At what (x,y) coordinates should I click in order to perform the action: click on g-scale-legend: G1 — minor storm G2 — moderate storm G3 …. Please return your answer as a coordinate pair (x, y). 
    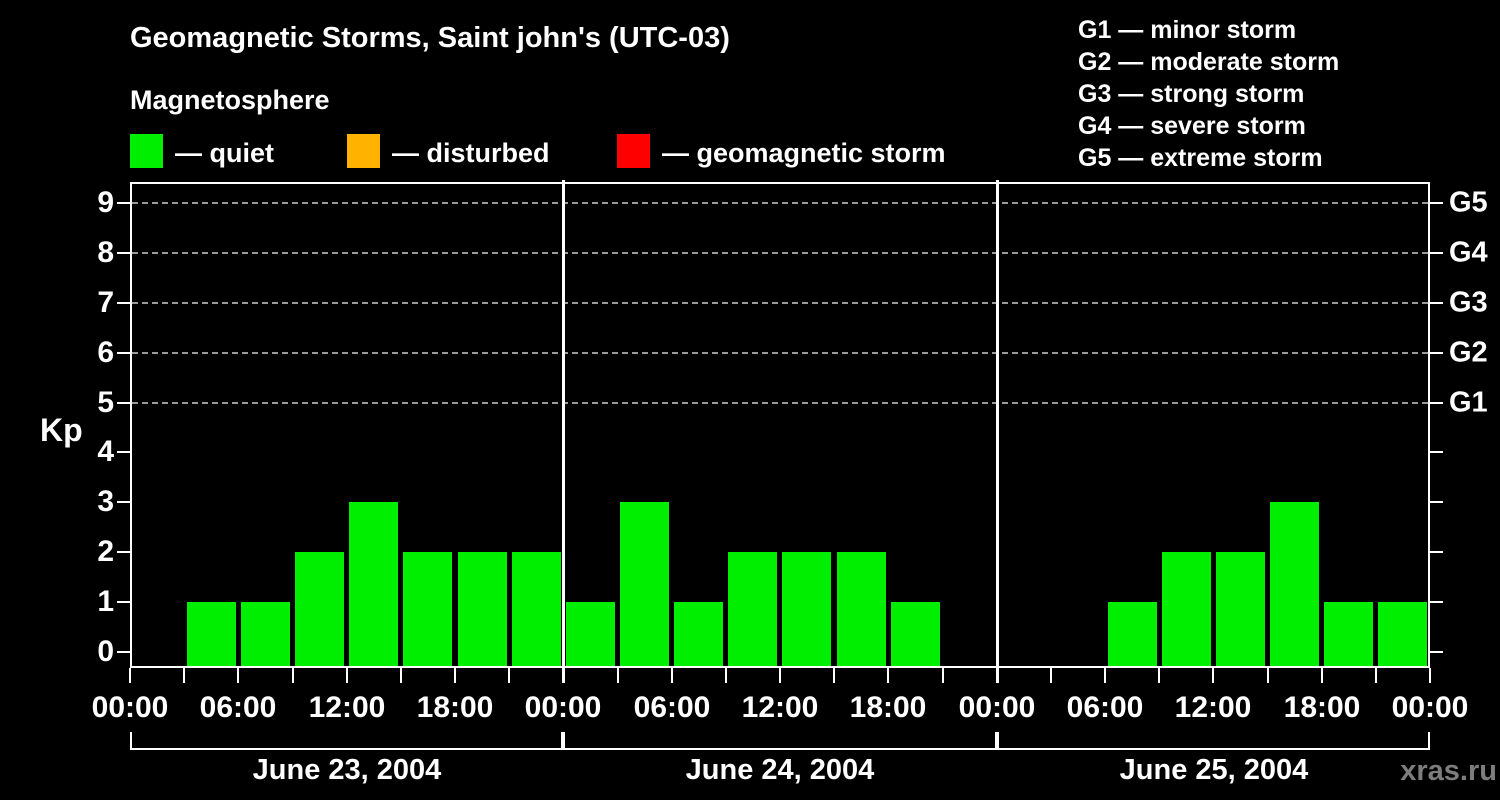
    Looking at the image, I should click on (1208, 94).